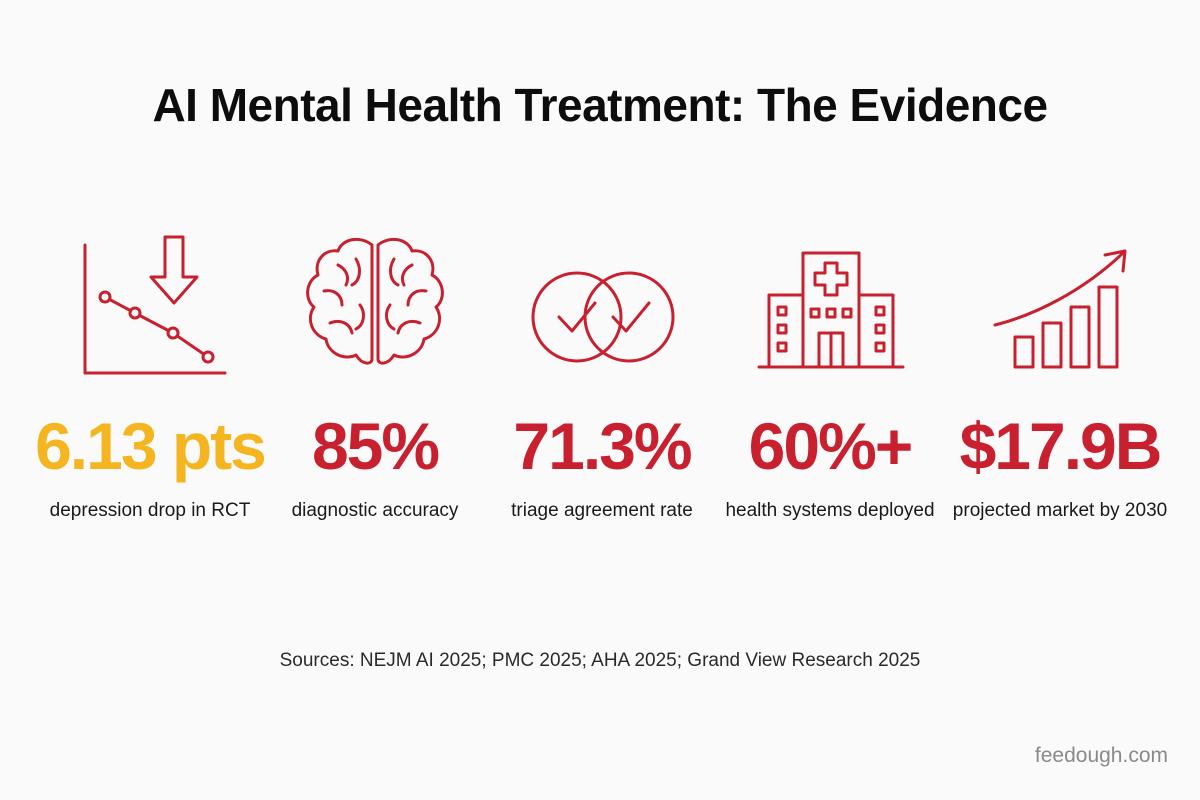 Image resolution: width=1200 pixels, height=800 pixels. What do you see at coordinates (600, 105) in the screenshot?
I see `page-title: AI Mental Health Treatment: The Evidence` at bounding box center [600, 105].